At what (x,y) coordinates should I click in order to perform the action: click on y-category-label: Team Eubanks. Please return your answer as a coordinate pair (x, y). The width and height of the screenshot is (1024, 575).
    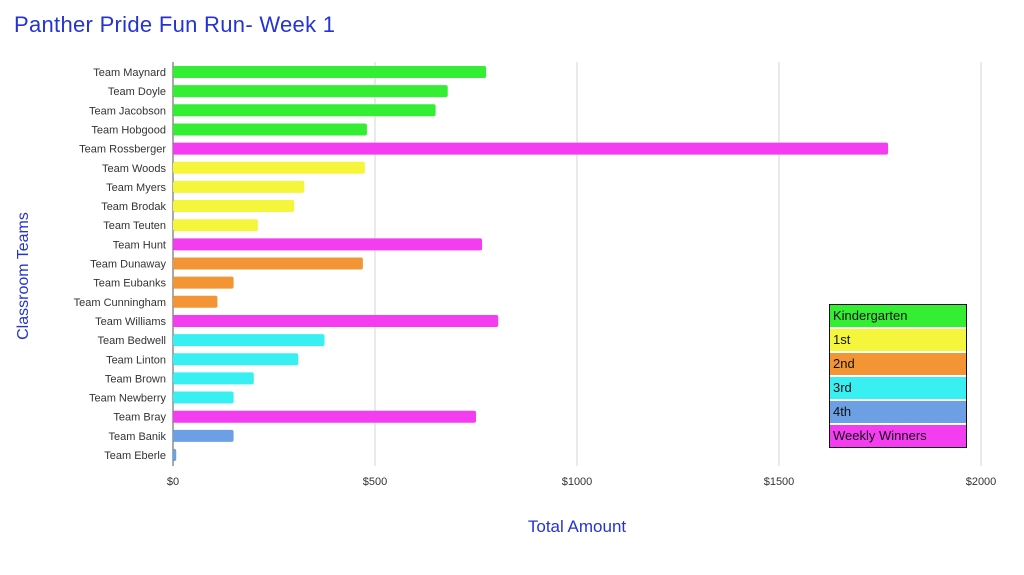
    Looking at the image, I should click on (129, 284).